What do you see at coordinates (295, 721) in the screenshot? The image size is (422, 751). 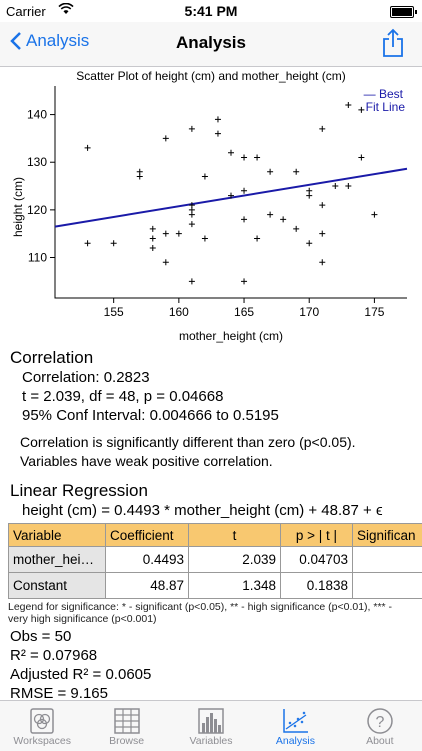 I see `scatter-icon` at bounding box center [295, 721].